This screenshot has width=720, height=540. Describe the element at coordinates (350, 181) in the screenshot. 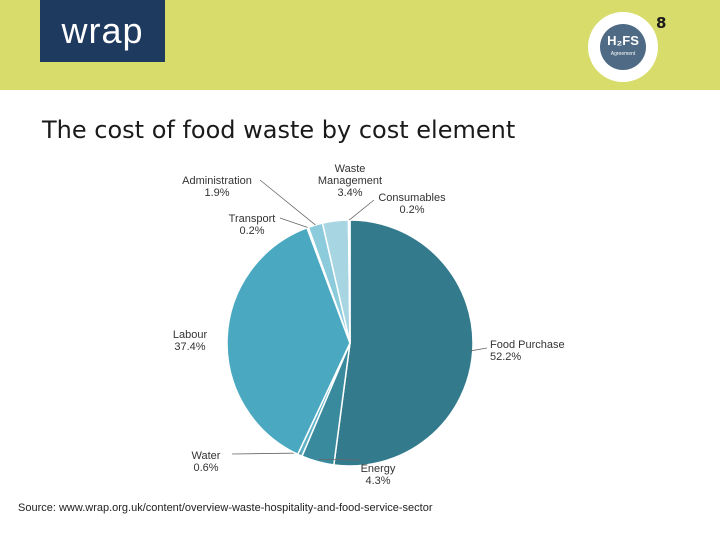

I see `slice-label: Management` at that location.